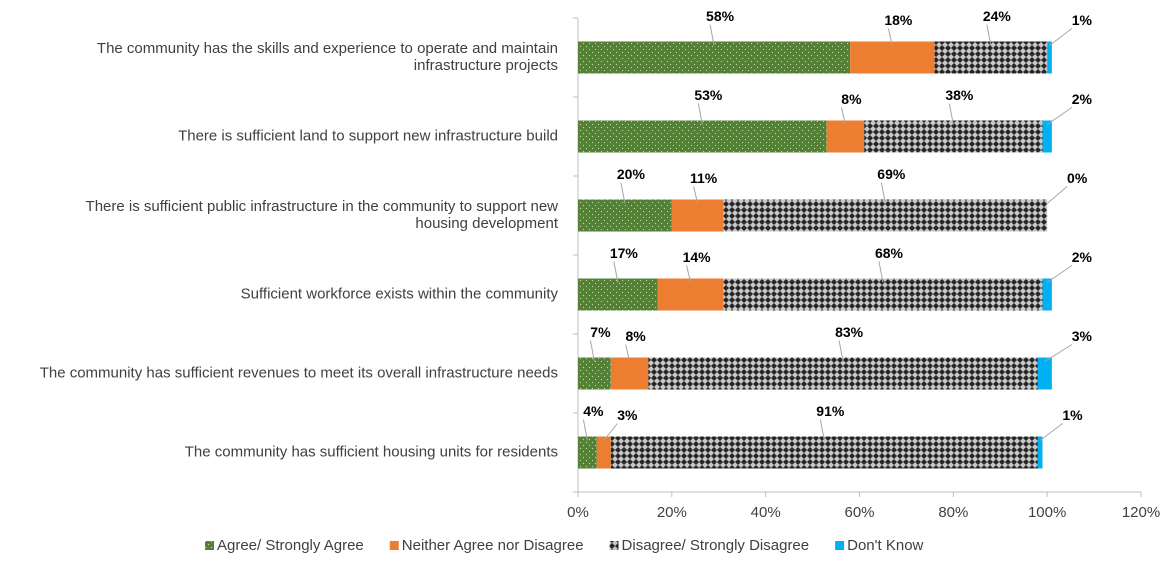  Describe the element at coordinates (578, 512) in the screenshot. I see `x-tick-label: 0%` at that location.